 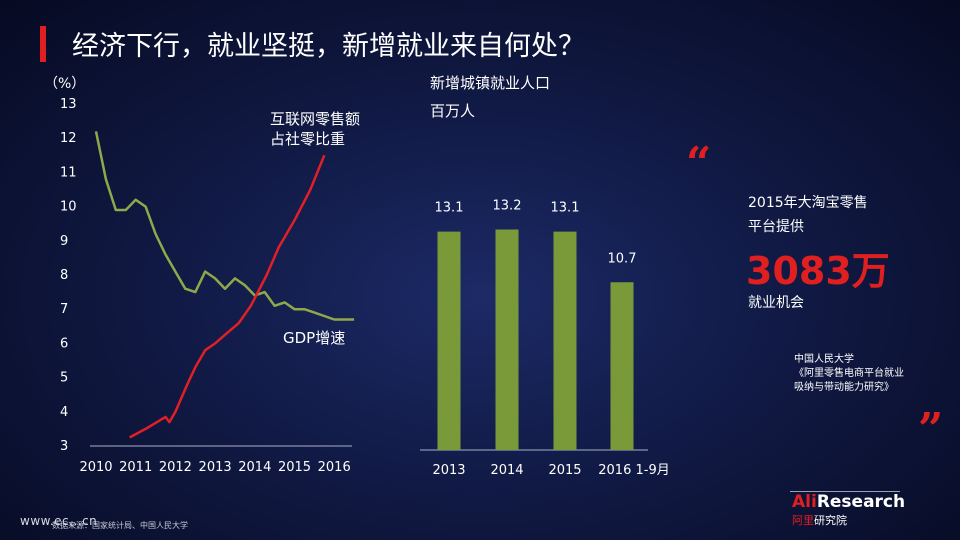 I want to click on line-chart-y-tick: 5, so click(x=64, y=378).